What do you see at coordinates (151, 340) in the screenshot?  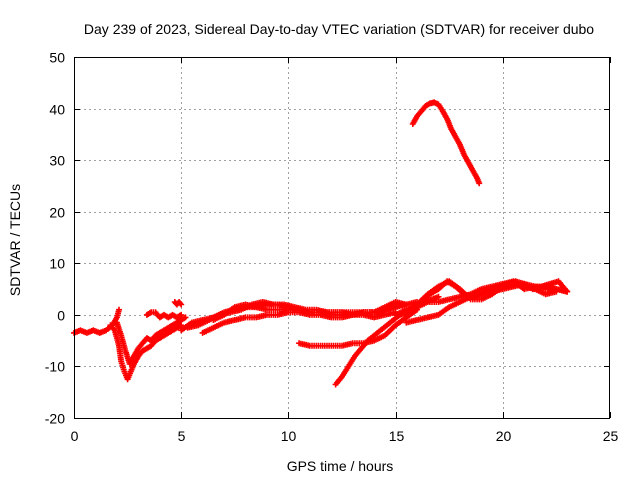 I see `series-dip-b` at bounding box center [151, 340].